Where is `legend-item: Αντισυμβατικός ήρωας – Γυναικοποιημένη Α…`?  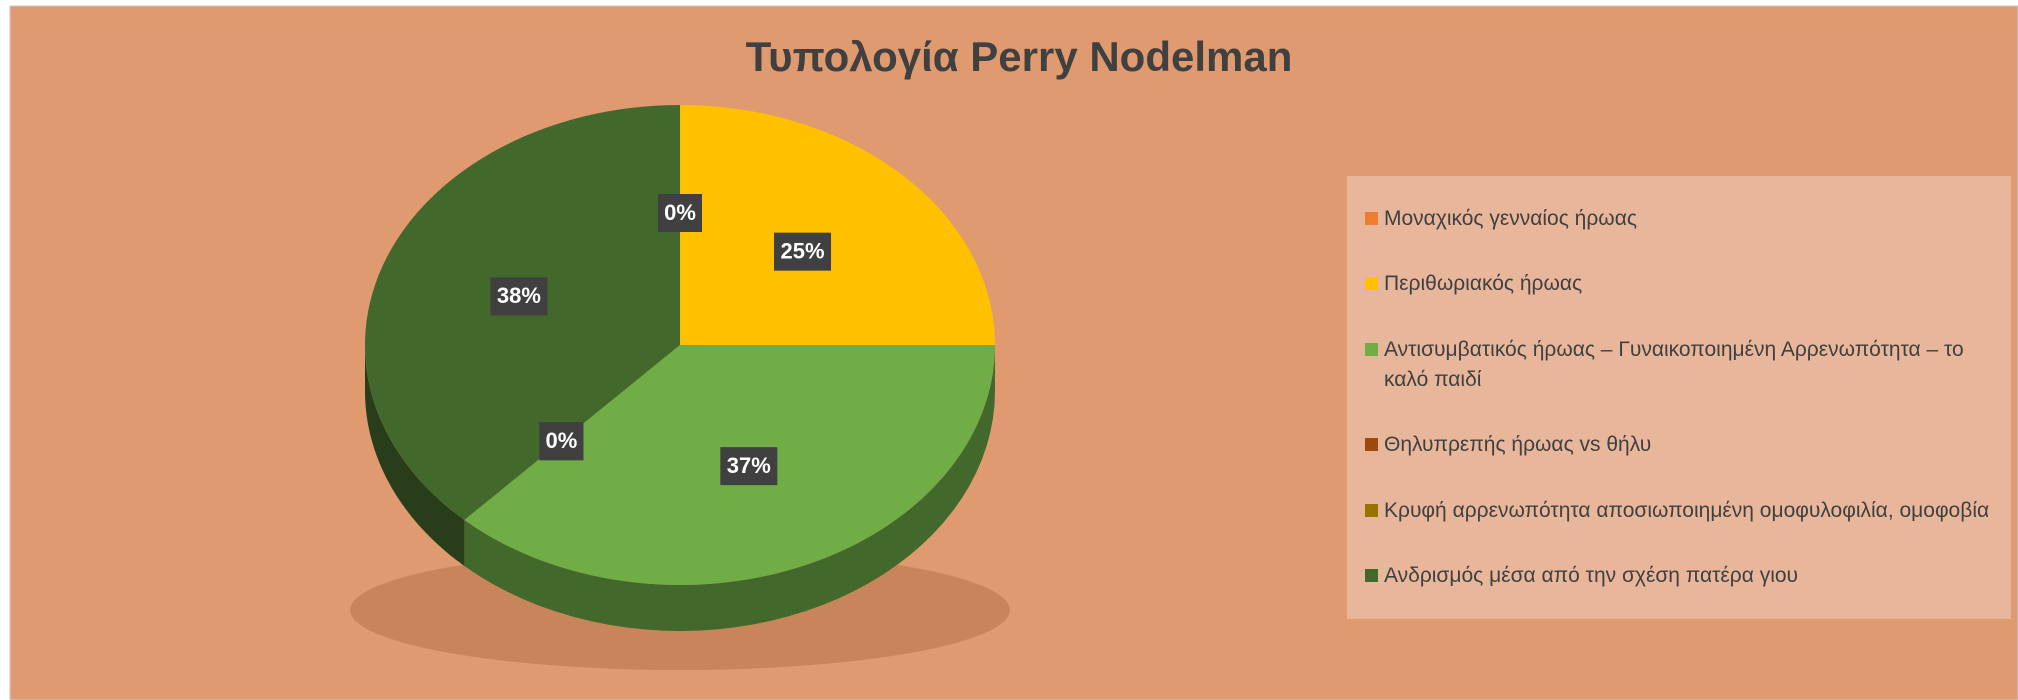 legend-item: Αντισυμβατικός ήρωας – Γυναικοποιημένη Α… is located at coordinates (1679, 365).